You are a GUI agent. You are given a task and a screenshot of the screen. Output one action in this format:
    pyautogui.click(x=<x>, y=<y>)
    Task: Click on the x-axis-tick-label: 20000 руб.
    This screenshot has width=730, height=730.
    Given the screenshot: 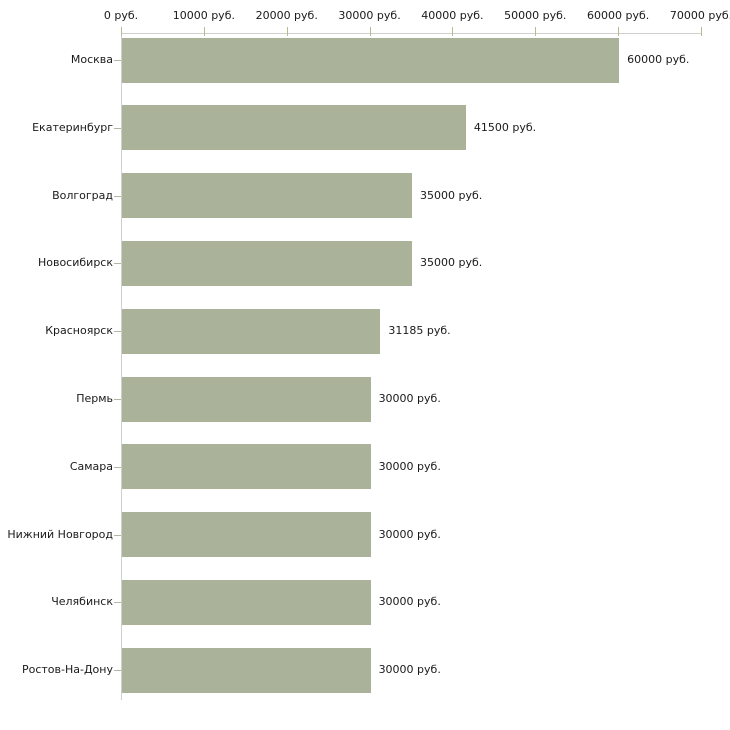 What is the action you would take?
    pyautogui.click(x=286, y=15)
    